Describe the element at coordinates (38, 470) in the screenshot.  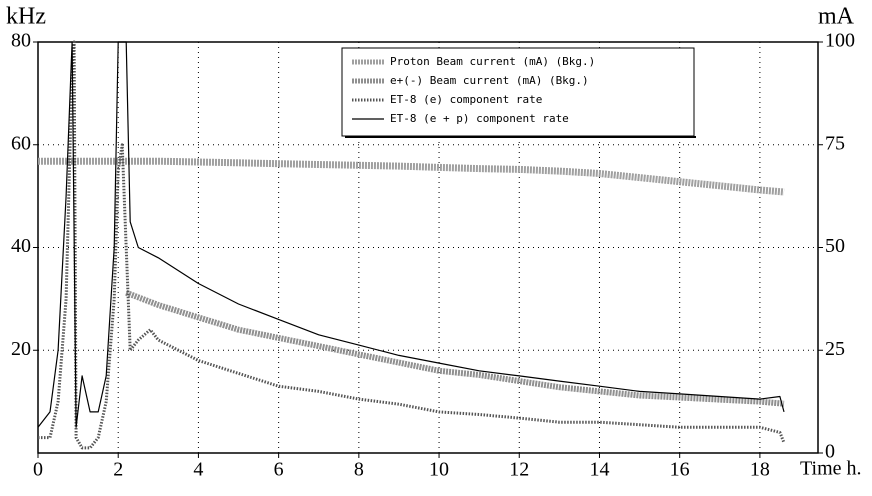
I see `x-tick-label: 0` at that location.